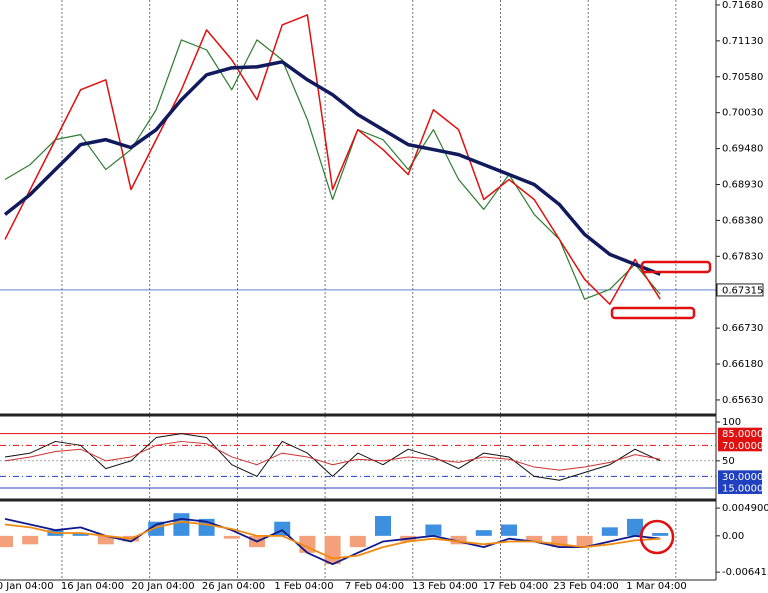  I want to click on y-tick-label: 0.00, so click(733, 536).